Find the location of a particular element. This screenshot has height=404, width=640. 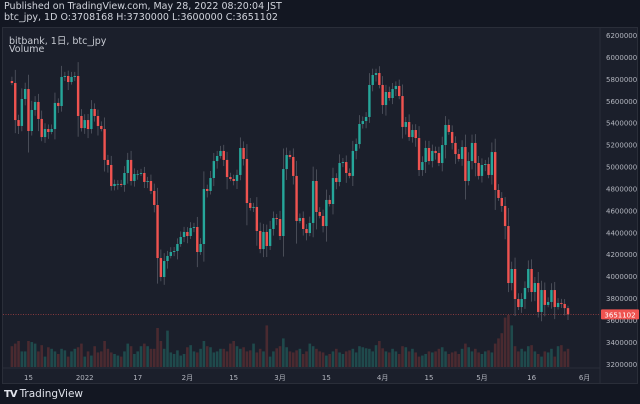

tradingview-brand: TV TradingView is located at coordinates (43, 394).